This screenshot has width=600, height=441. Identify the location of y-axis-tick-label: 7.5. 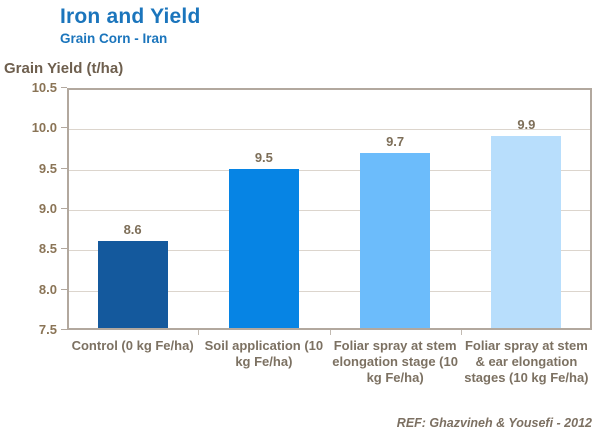
(47, 329).